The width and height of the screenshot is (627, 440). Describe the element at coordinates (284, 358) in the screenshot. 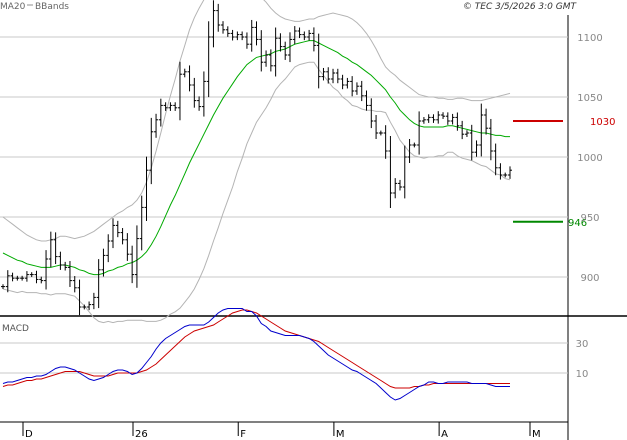

I see `macd-grid` at that location.